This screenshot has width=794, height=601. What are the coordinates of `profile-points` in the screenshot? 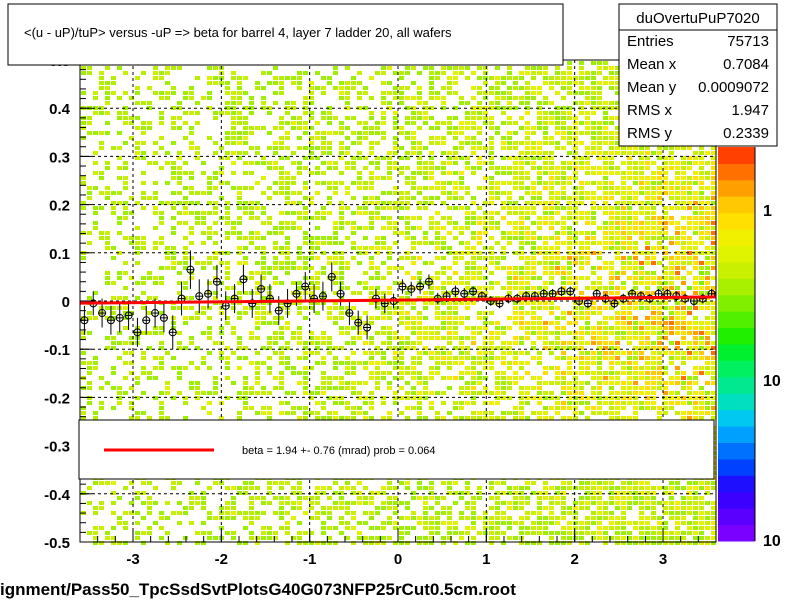 It's located at (398, 300).